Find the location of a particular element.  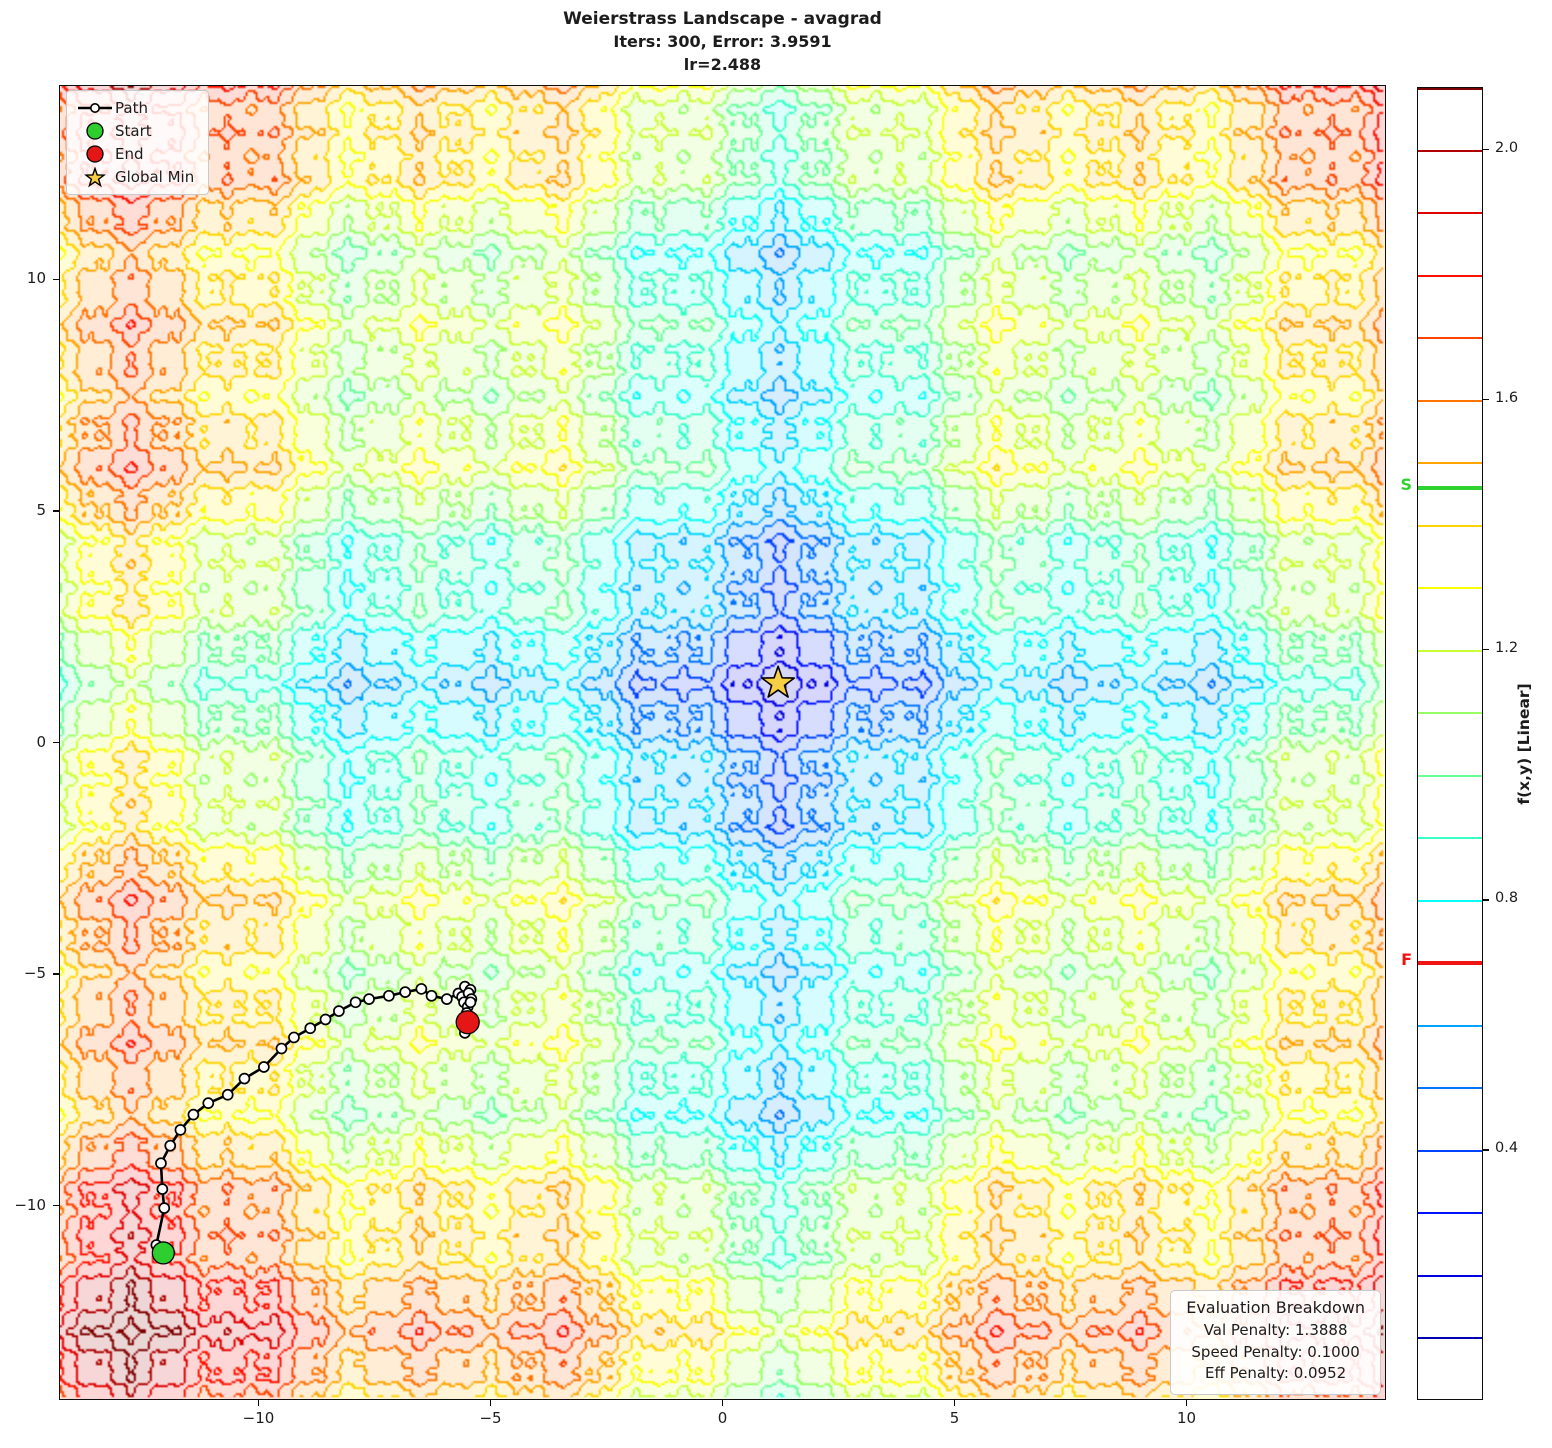

path-icon is located at coordinates (95, 108).